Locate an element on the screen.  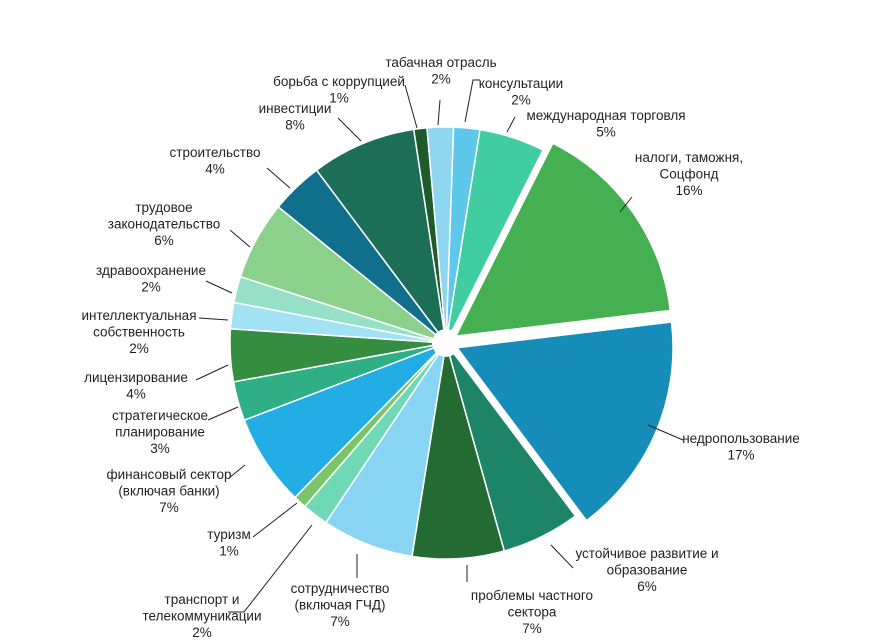
slice-label-sotr-line-1: сотрудничество is located at coordinates (340, 588).